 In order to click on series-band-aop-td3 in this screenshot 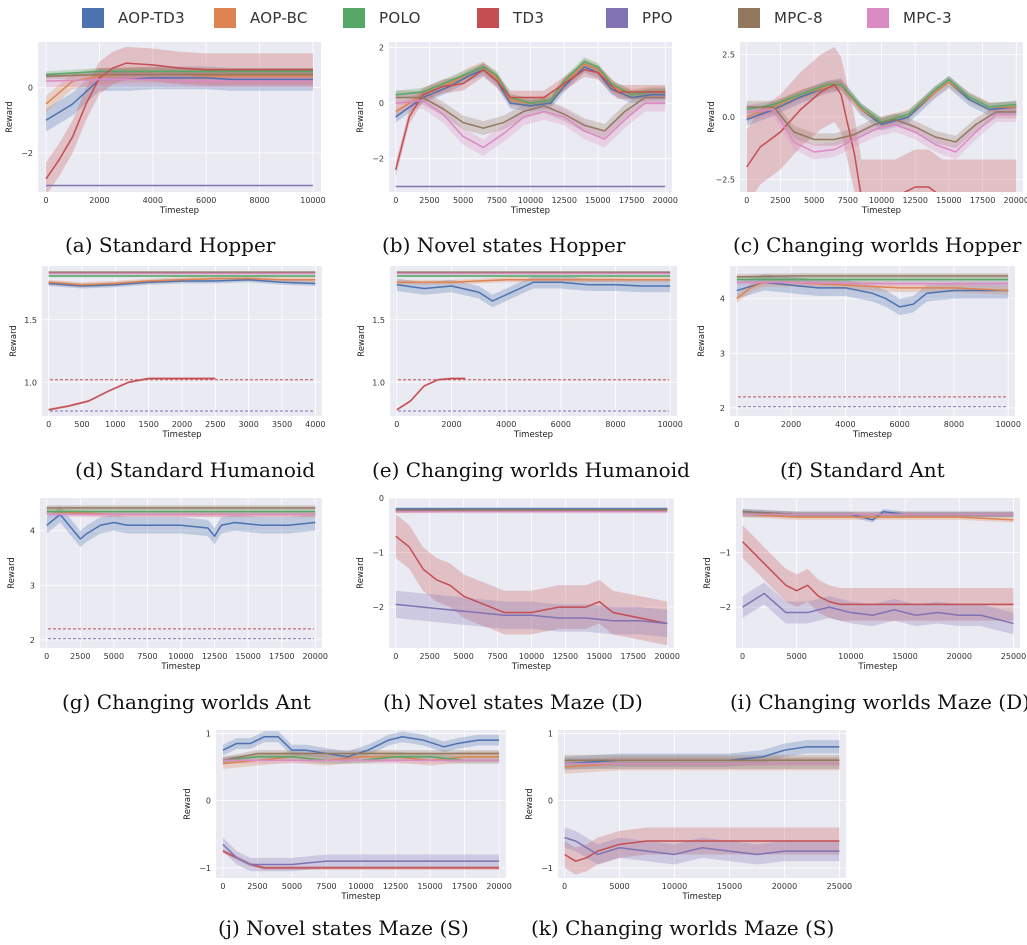, I will do `click(702, 755)`.